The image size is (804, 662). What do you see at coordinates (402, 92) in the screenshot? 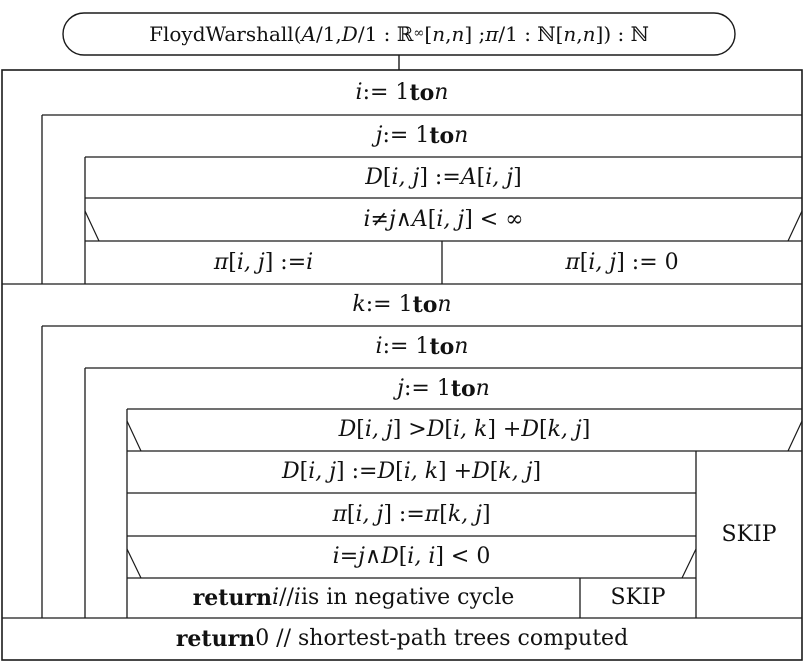
I see `loop-header-i-init: i := 1 to n` at bounding box center [402, 92].